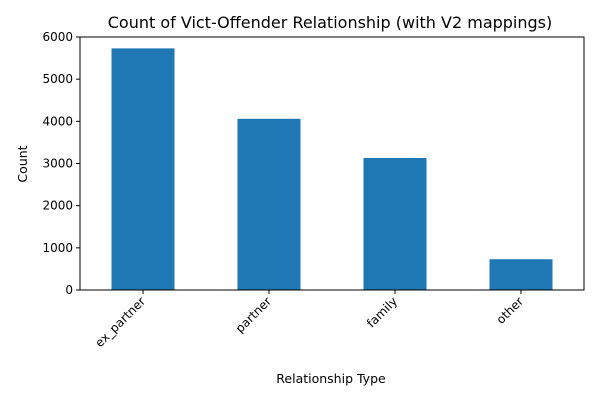  Describe the element at coordinates (510, 310) in the screenshot. I see `x-tick-label: other` at that location.